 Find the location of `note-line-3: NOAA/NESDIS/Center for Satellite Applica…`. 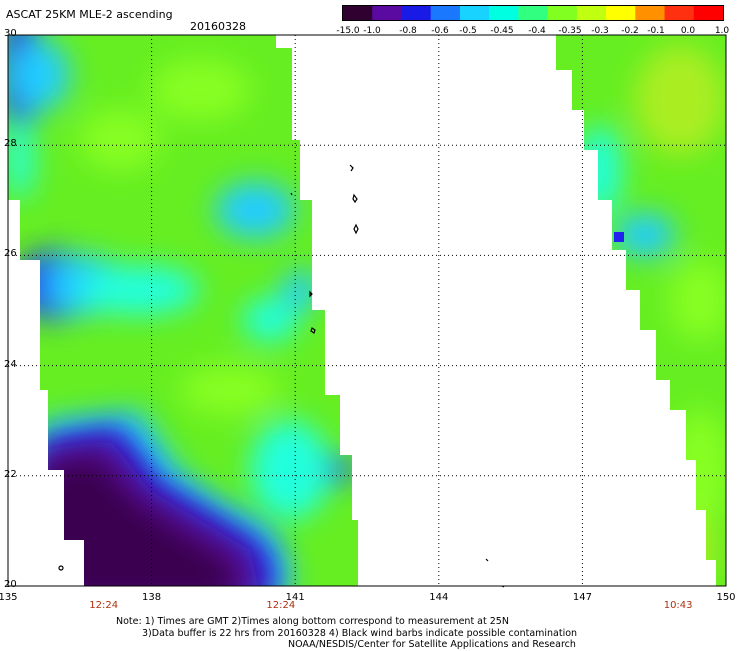

note-line-3: NOAA/NESDIS/Center for Satellite Applica… is located at coordinates (432, 644).